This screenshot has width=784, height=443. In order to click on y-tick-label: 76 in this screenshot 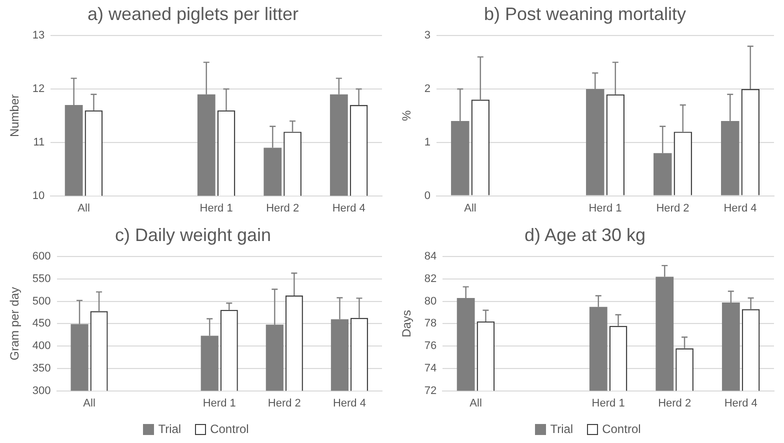, I will do `click(430, 346)`.